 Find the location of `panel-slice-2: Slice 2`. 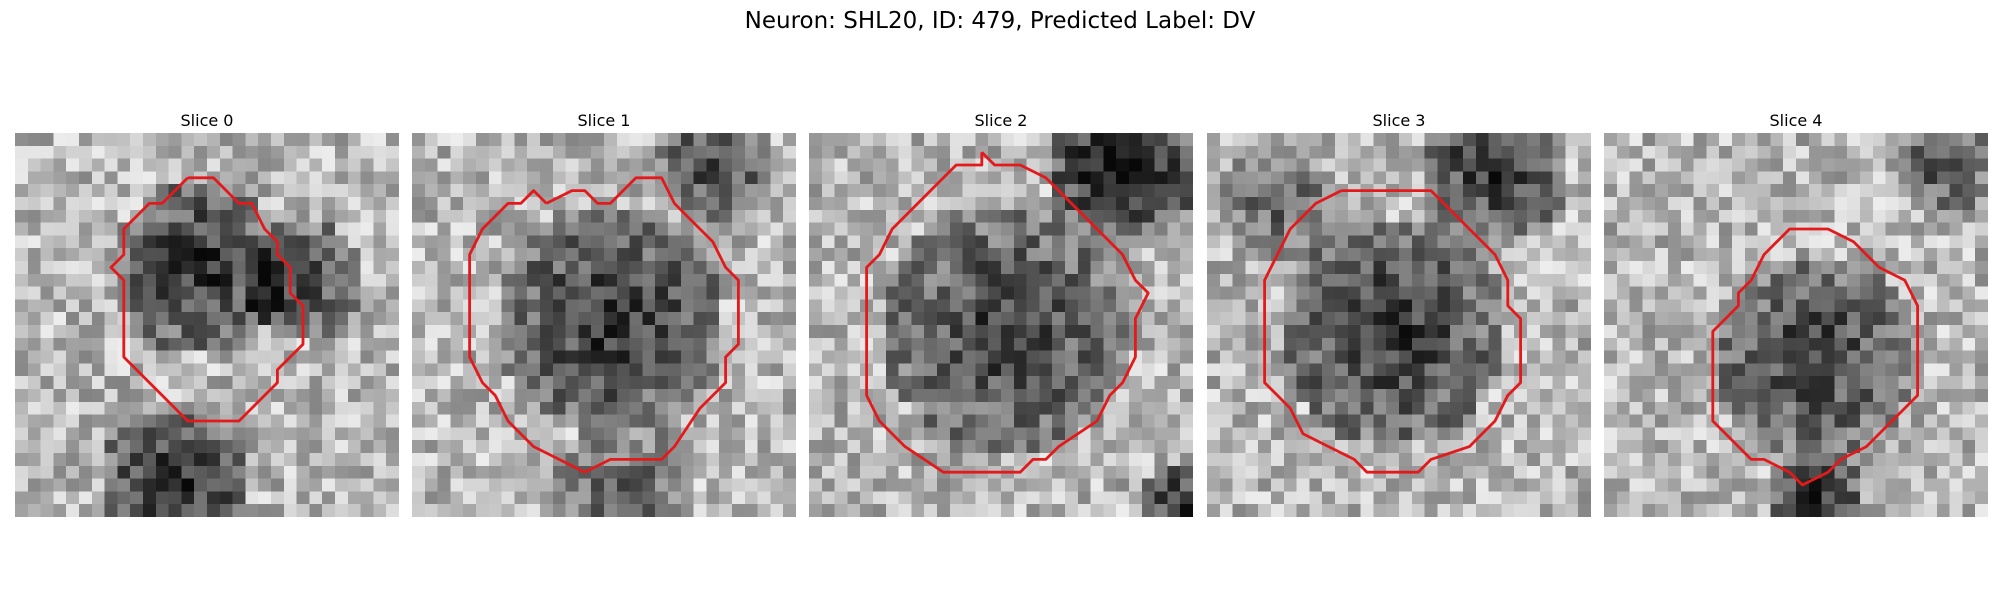

panel-slice-2: Slice 2 is located at coordinates (1001, 313).